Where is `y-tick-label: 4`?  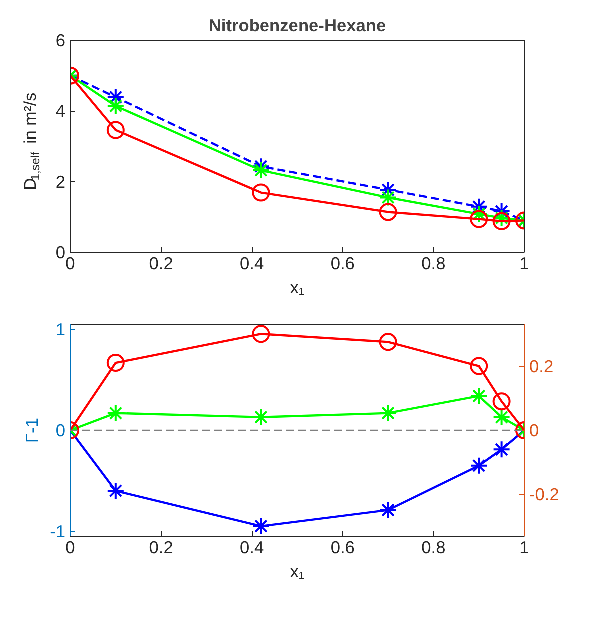 y-tick-label: 4 is located at coordinates (61, 111).